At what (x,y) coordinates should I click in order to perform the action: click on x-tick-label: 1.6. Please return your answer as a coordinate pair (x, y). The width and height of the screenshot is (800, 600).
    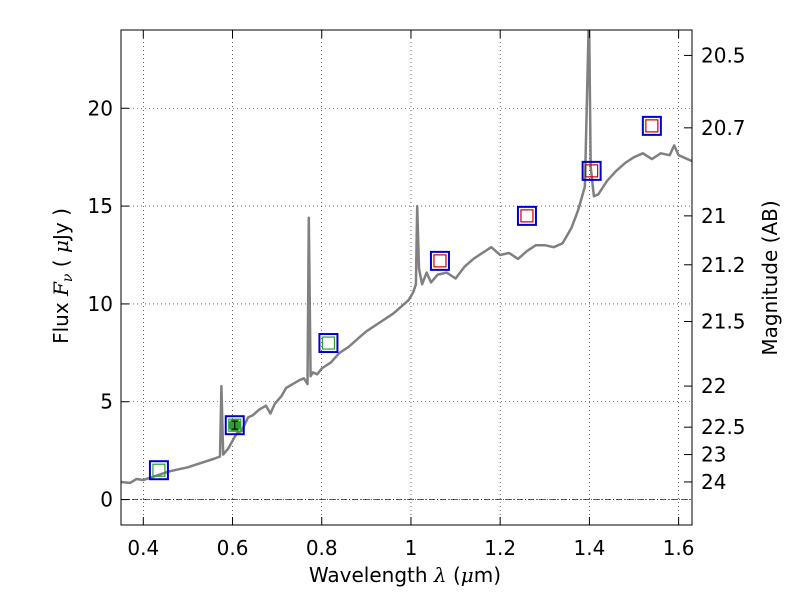
    Looking at the image, I should click on (679, 548).